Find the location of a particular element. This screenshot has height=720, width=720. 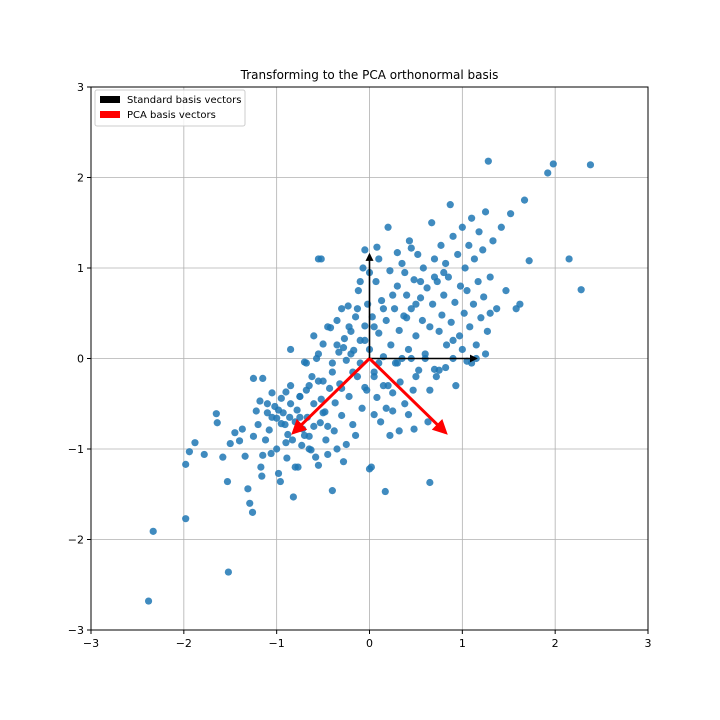

y-tick-label: 3 is located at coordinates (80, 87).